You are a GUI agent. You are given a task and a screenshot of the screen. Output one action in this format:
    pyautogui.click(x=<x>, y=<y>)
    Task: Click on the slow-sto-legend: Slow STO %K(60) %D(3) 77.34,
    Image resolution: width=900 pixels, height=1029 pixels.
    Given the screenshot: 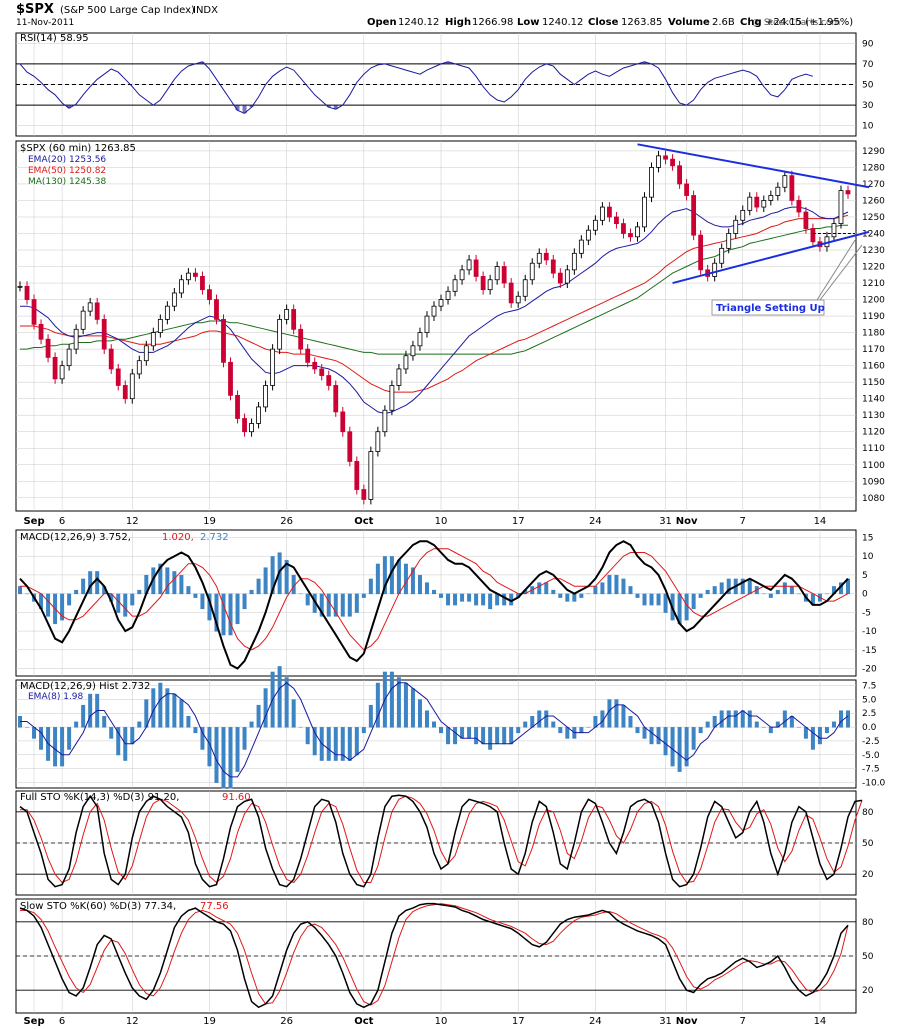 What is the action you would take?
    pyautogui.click(x=98, y=906)
    